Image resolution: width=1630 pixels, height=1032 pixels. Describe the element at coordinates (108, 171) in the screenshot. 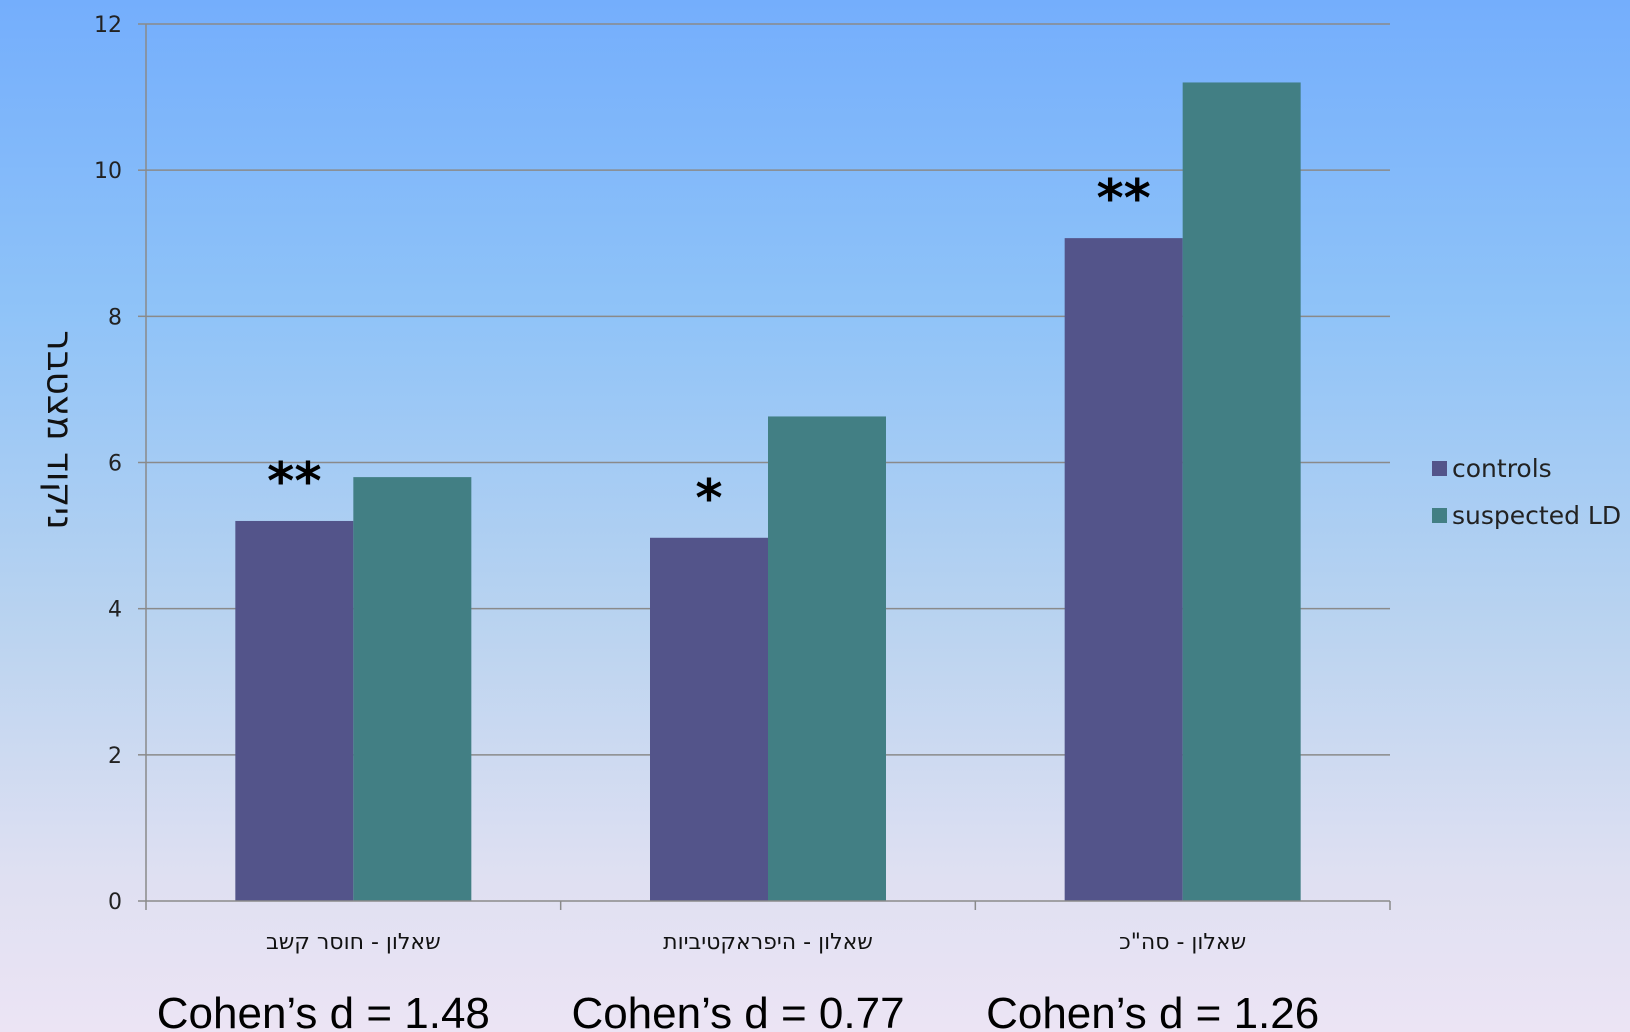

I see `y-tick-label: 10` at that location.